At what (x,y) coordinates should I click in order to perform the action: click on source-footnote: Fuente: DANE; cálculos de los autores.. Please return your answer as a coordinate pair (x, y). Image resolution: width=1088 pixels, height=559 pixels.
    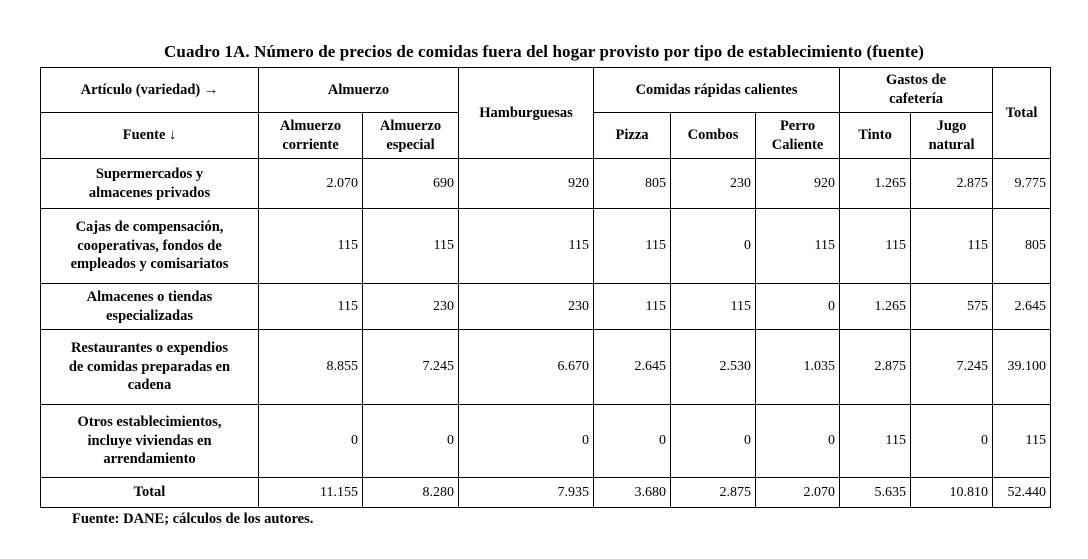
    Looking at the image, I should click on (193, 519).